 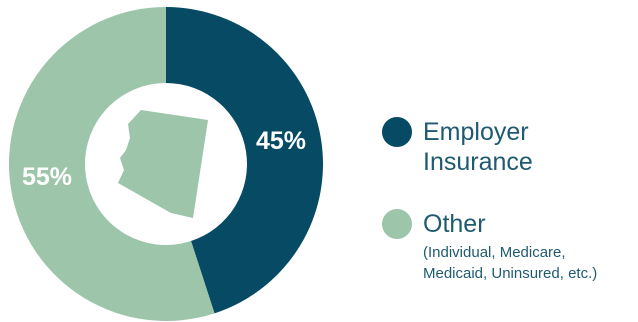 What do you see at coordinates (397, 132) in the screenshot?
I see `legend-swatch-employer-insurance` at bounding box center [397, 132].